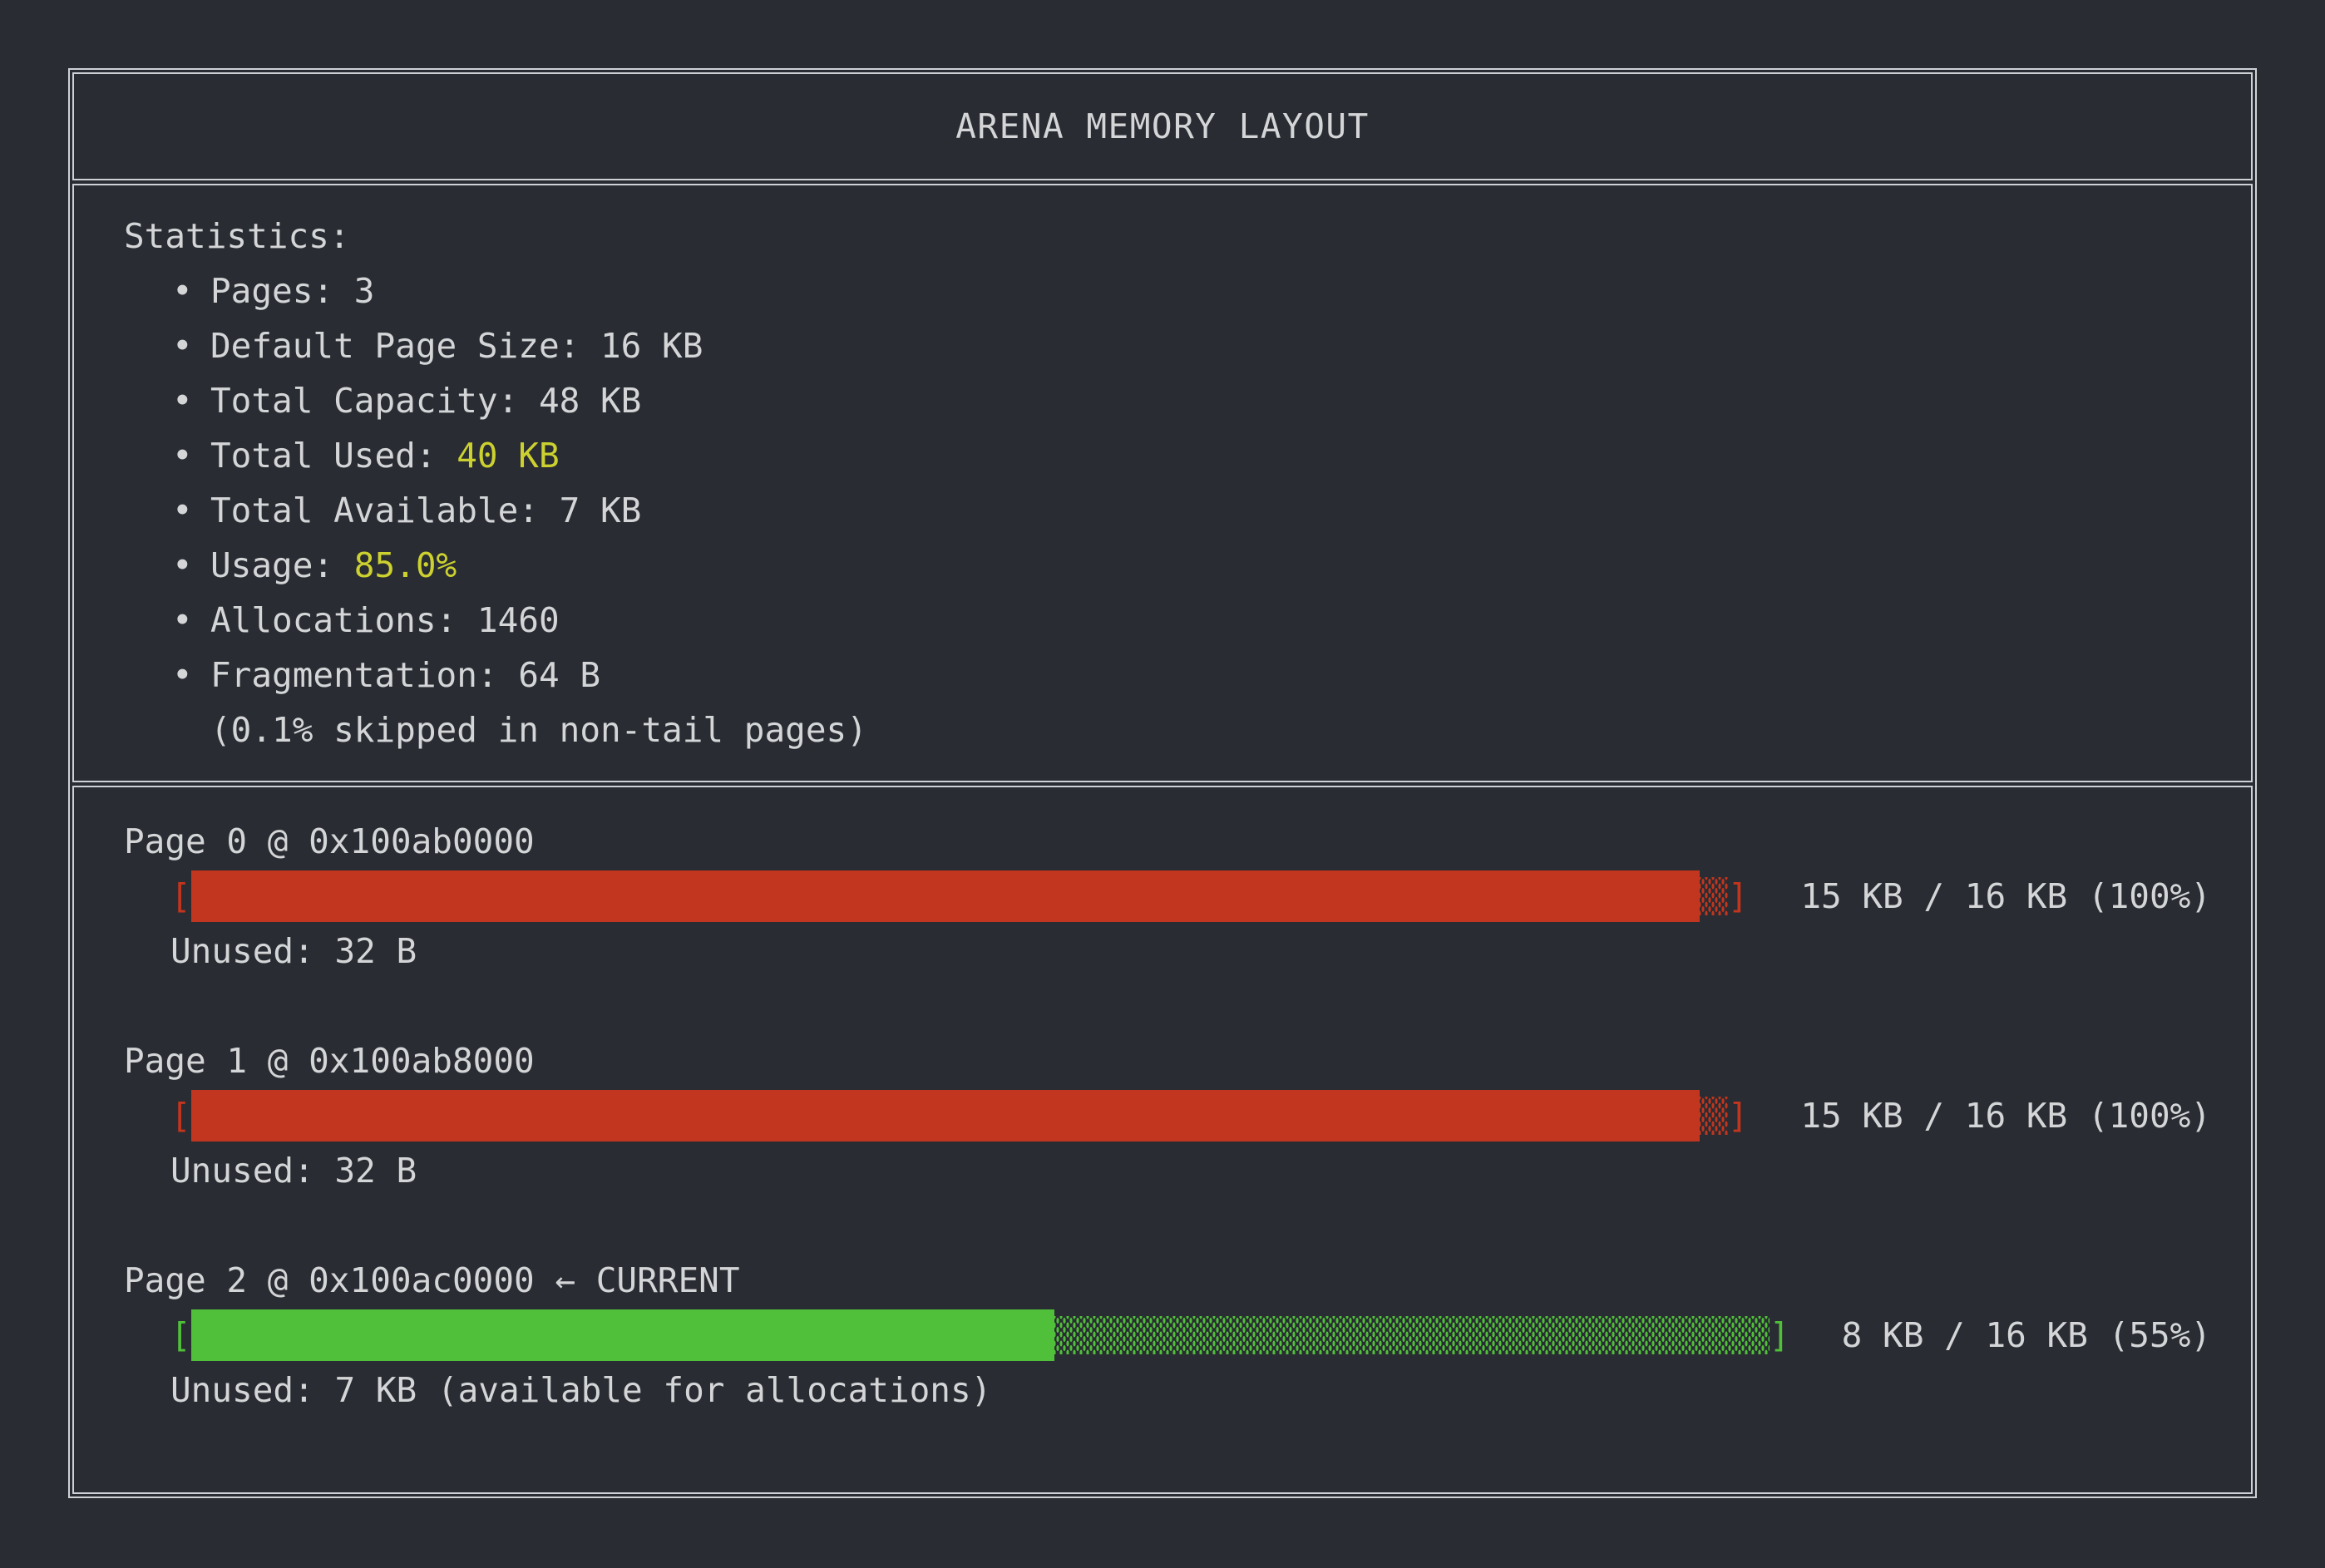  I want to click on bar-usage-label: 8 KB / 16 KB (55%), so click(2016, 1335).